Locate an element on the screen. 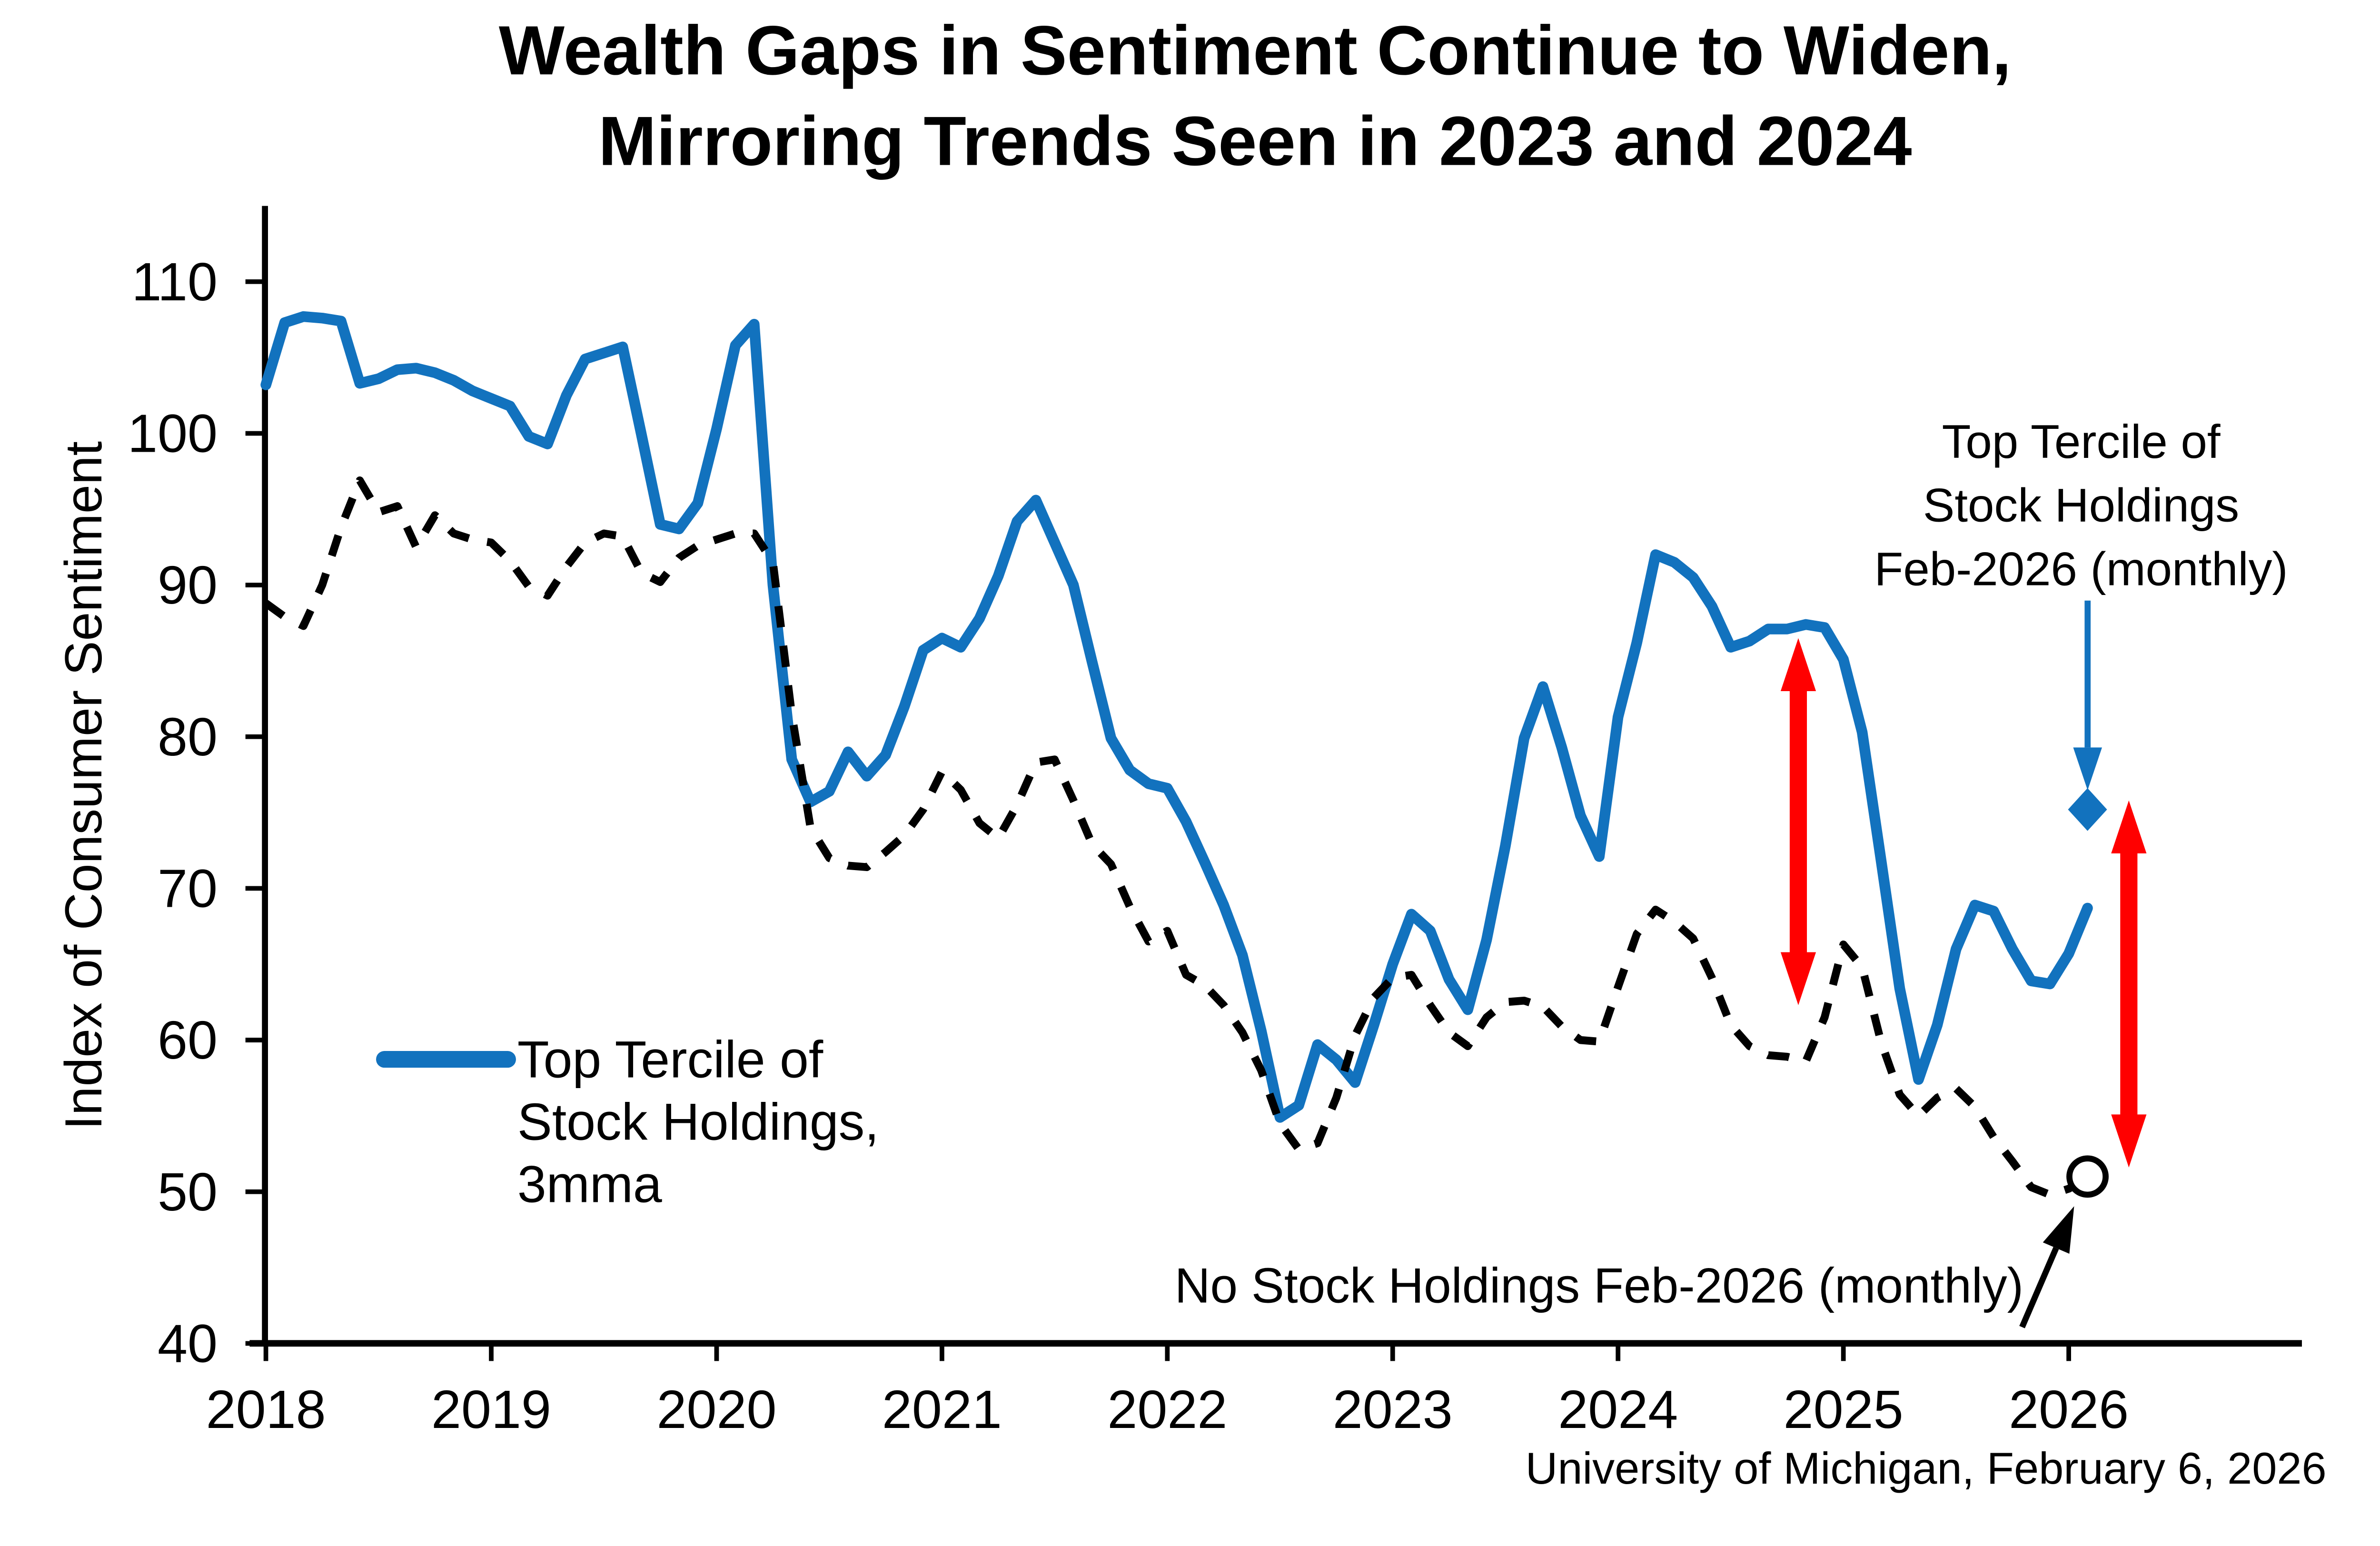 The width and height of the screenshot is (2380, 1546). y-tick-label: 90 is located at coordinates (188, 585).